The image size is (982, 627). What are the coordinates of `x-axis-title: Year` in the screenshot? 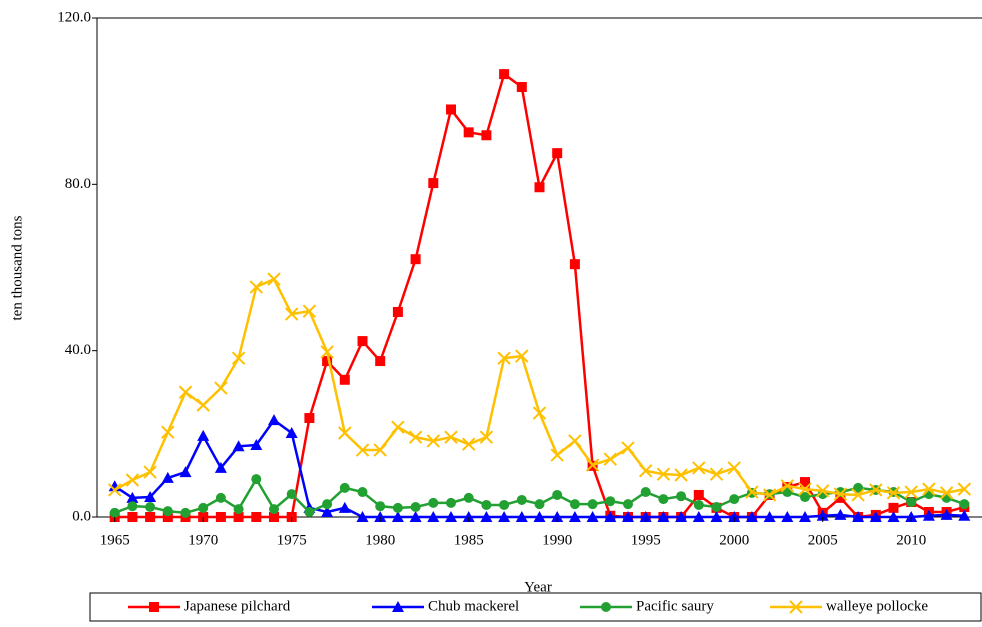 It's located at (538, 587).